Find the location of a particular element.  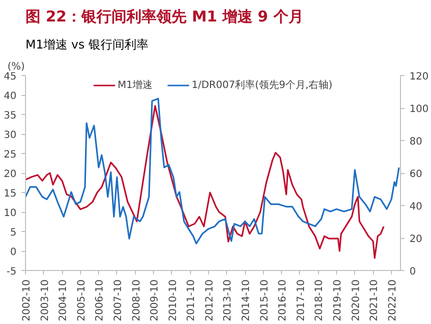

x-tick-label: 2002-10 is located at coordinates (27, 300).